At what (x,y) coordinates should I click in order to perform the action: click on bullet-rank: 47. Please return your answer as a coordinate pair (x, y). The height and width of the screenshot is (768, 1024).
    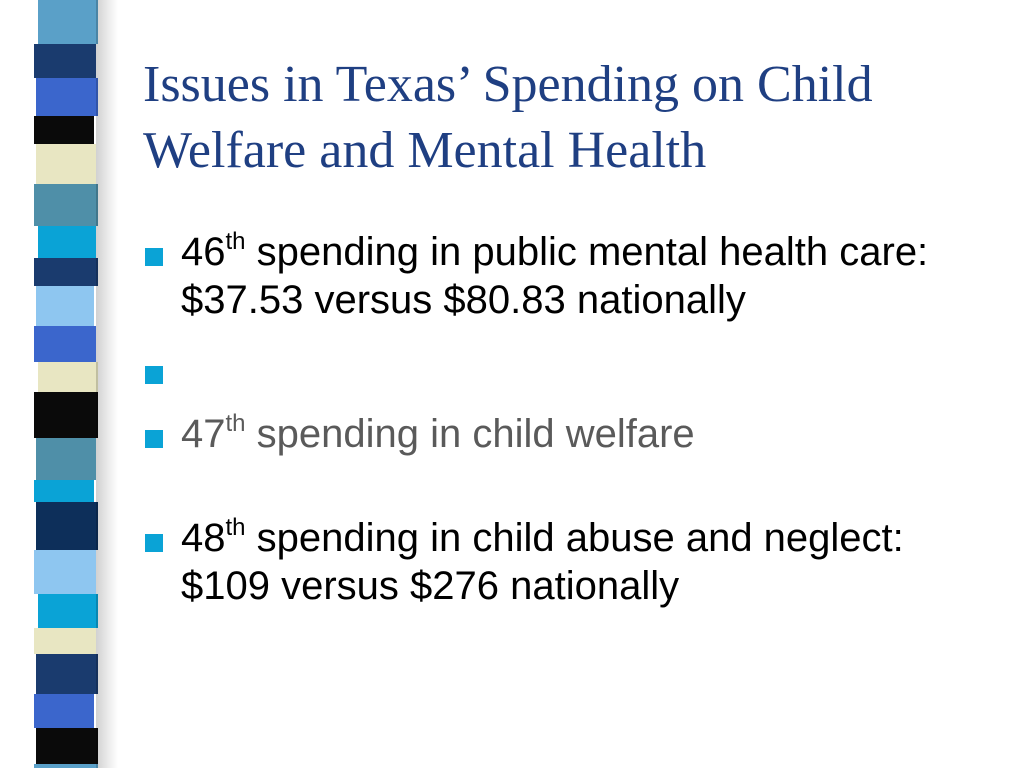
    Looking at the image, I should click on (203, 434).